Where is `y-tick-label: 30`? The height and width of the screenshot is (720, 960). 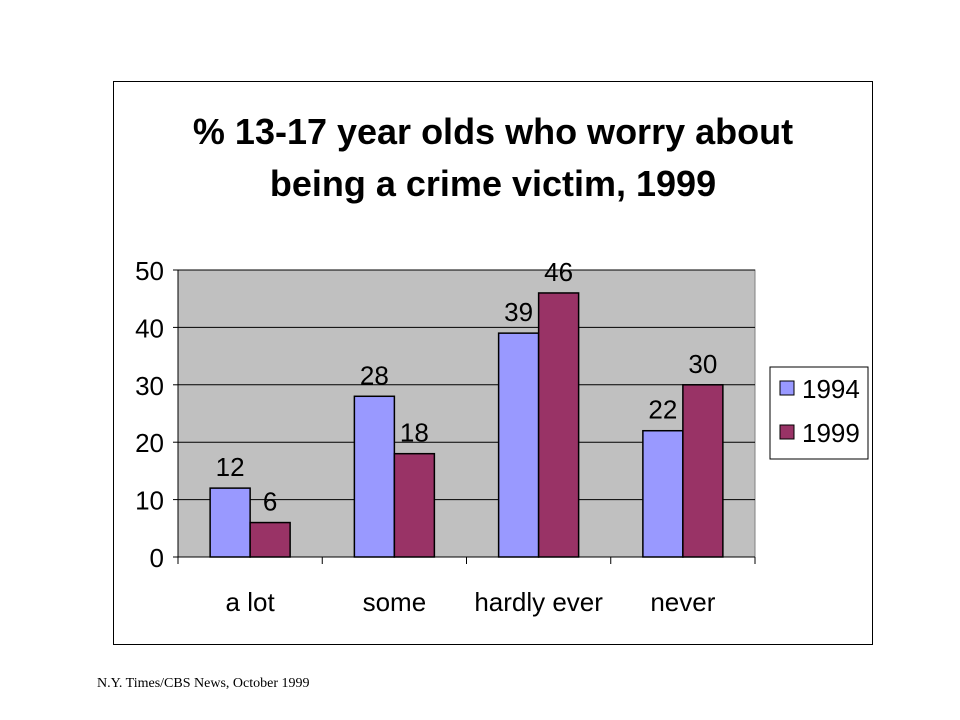
y-tick-label: 30 is located at coordinates (149, 386).